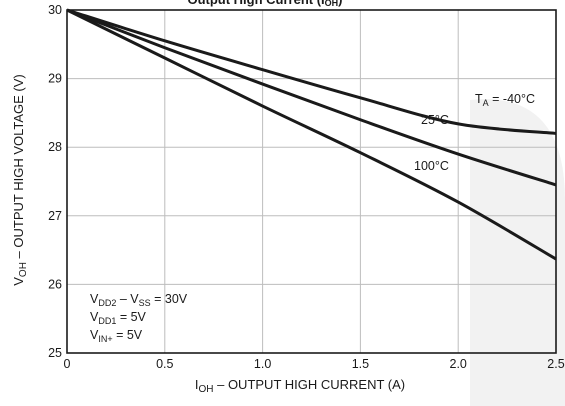 The image size is (565, 406). Describe the element at coordinates (264, 4) in the screenshot. I see `chart-title: Output High Current (IOH)` at that location.